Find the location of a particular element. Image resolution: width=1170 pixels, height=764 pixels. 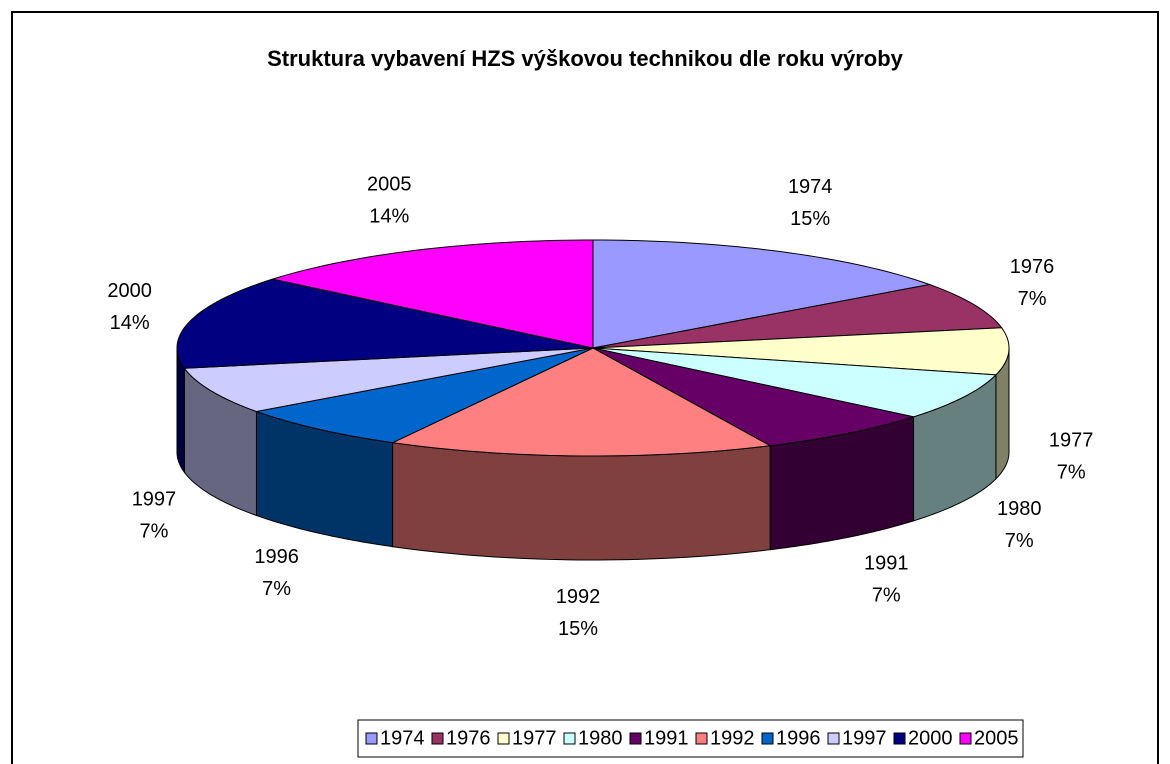

legend-label: 1976 is located at coordinates (468, 738).